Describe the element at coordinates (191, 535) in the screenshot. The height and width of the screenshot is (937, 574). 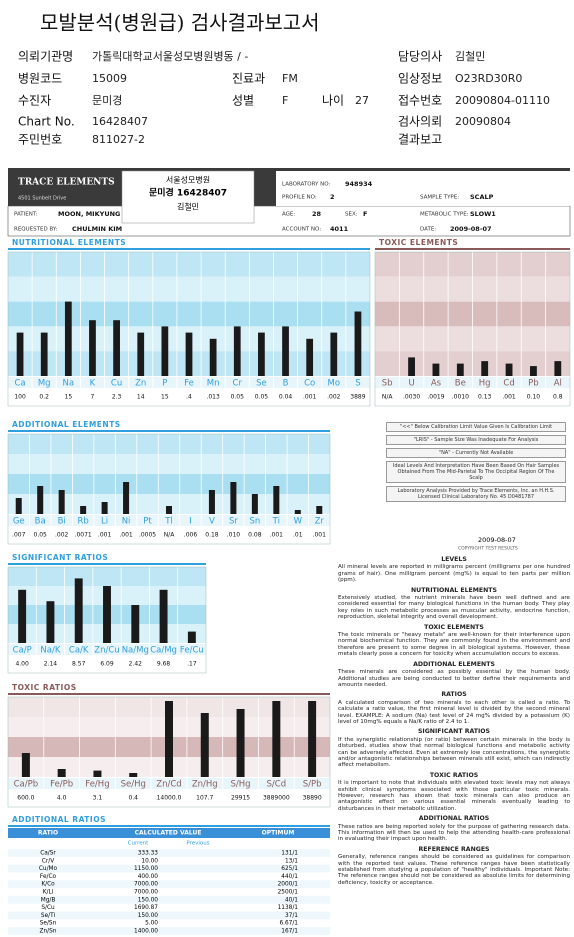
I see `element-value: .006` at that location.